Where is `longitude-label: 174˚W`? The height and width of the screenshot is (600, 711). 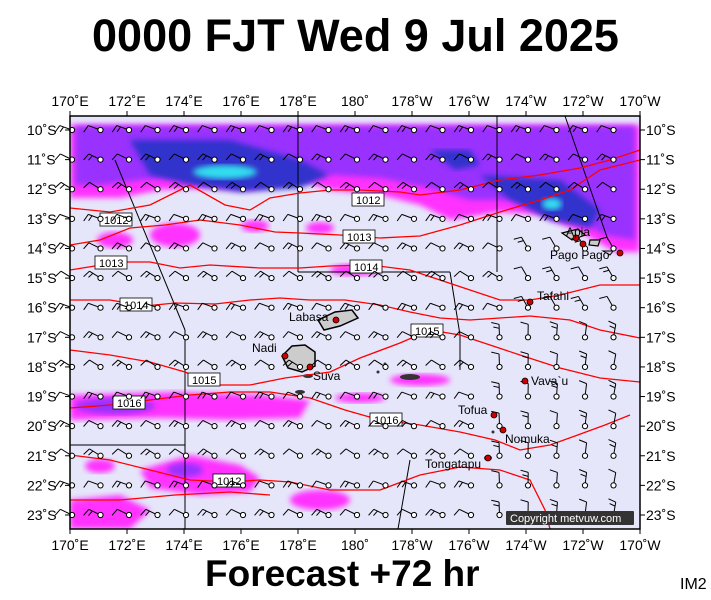
longitude-label: 174˚W is located at coordinates (526, 101).